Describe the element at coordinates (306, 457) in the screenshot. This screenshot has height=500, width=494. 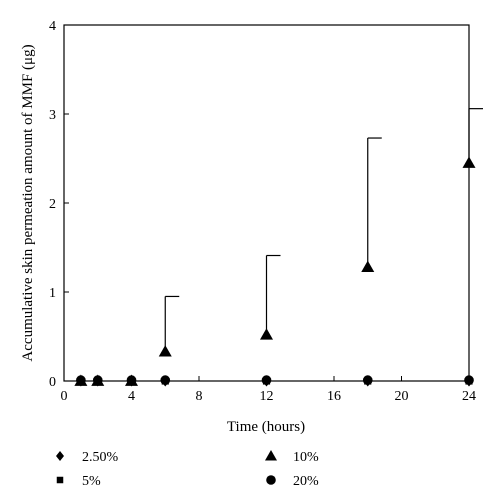
I see `legend-label: 10%` at that location.